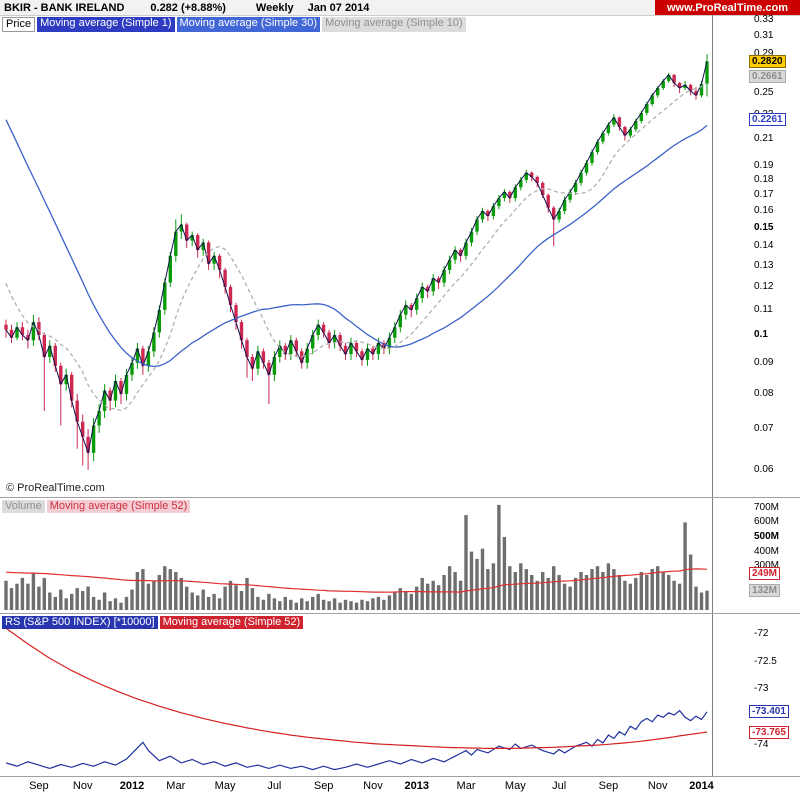 This screenshot has height=800, width=800. What do you see at coordinates (356, 580) in the screenshot?
I see `volume-ma-line` at bounding box center [356, 580].